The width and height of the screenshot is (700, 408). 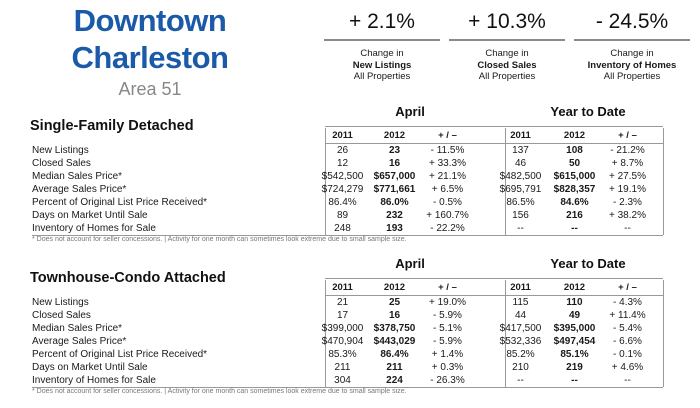 I want to click on kpi-line2: Inventory of Homes, so click(x=632, y=65).